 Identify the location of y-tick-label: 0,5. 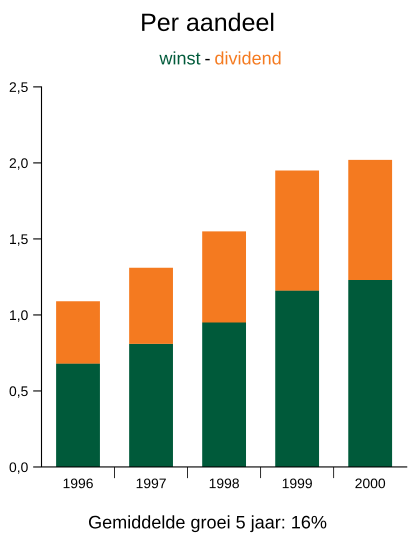
(19, 392).